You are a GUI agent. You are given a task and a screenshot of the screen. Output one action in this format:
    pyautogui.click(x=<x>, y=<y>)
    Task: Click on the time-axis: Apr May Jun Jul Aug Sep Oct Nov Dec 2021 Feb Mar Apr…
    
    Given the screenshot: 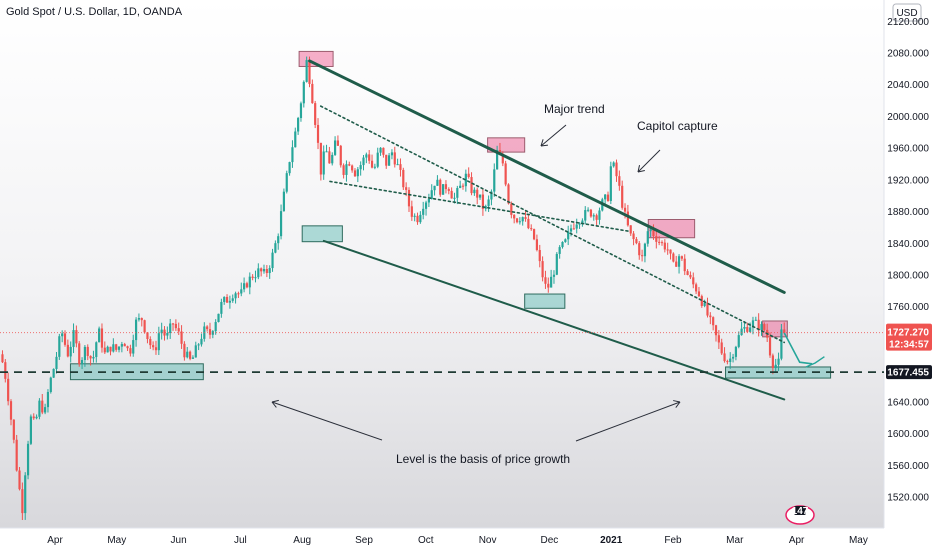 What is the action you would take?
    pyautogui.click(x=457, y=540)
    